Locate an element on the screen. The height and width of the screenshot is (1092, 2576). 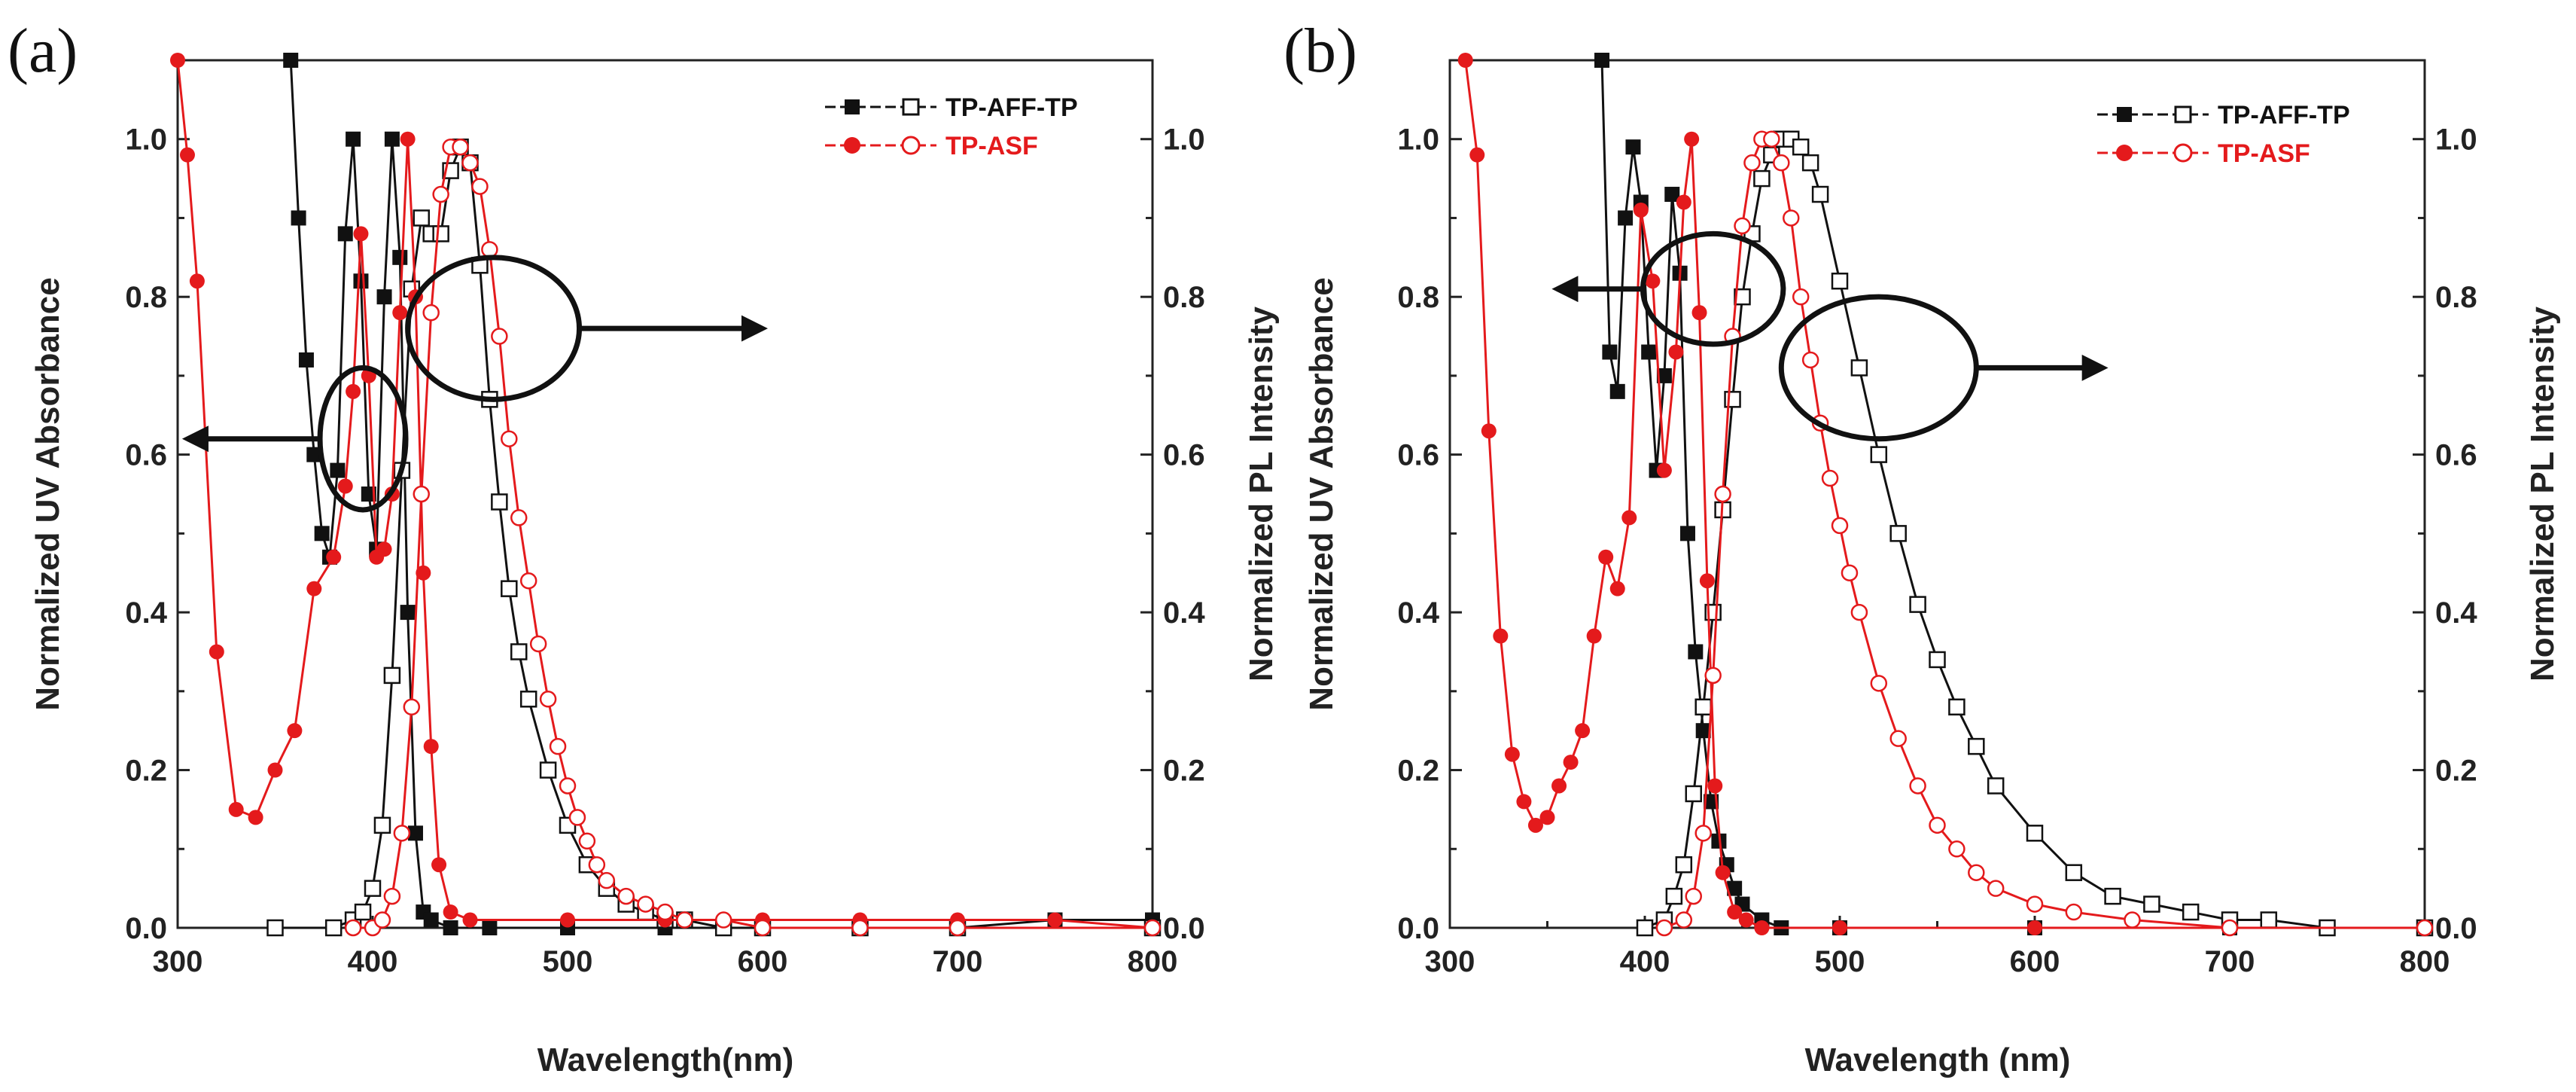
legend-marker-filled-square is located at coordinates (852, 106).